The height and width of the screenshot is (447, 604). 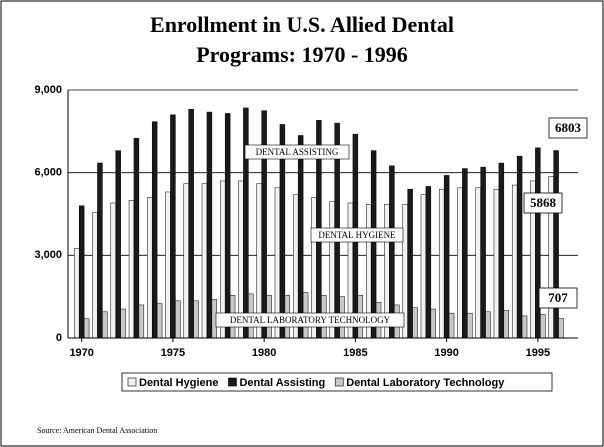 I want to click on legend-label: Dental Laboratory Technology, so click(x=425, y=383).